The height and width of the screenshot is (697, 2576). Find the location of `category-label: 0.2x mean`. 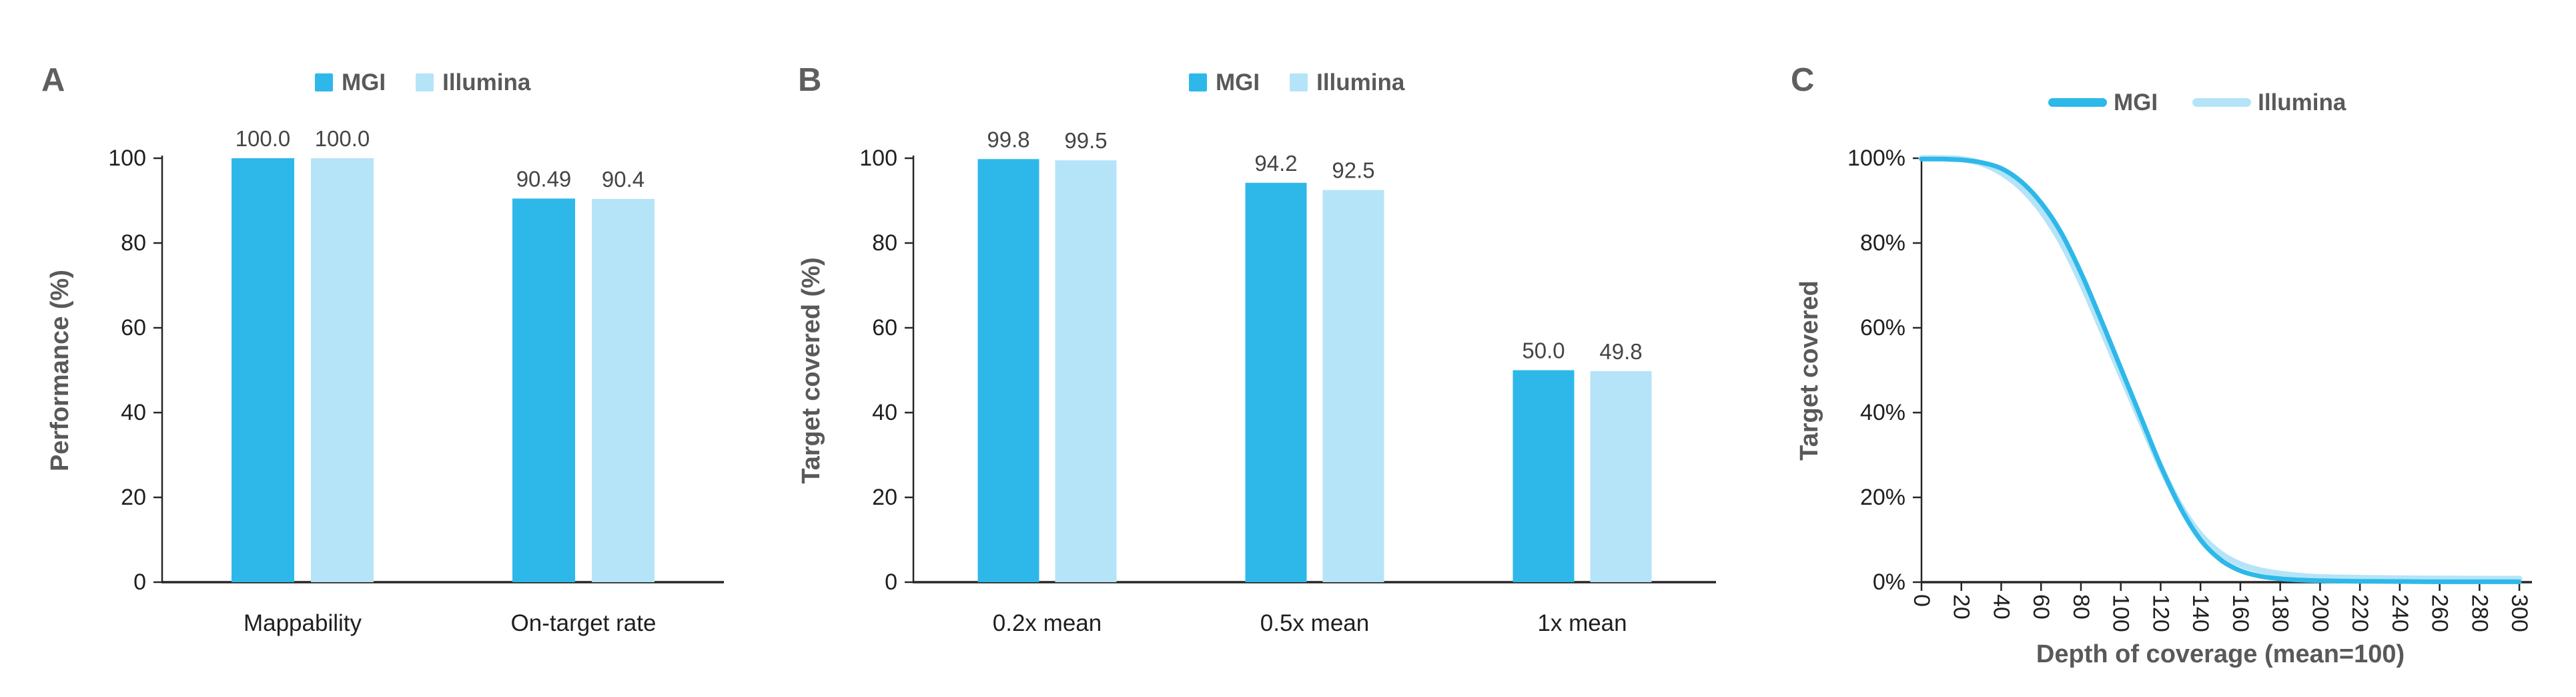

category-label: 0.2x mean is located at coordinates (1047, 623).